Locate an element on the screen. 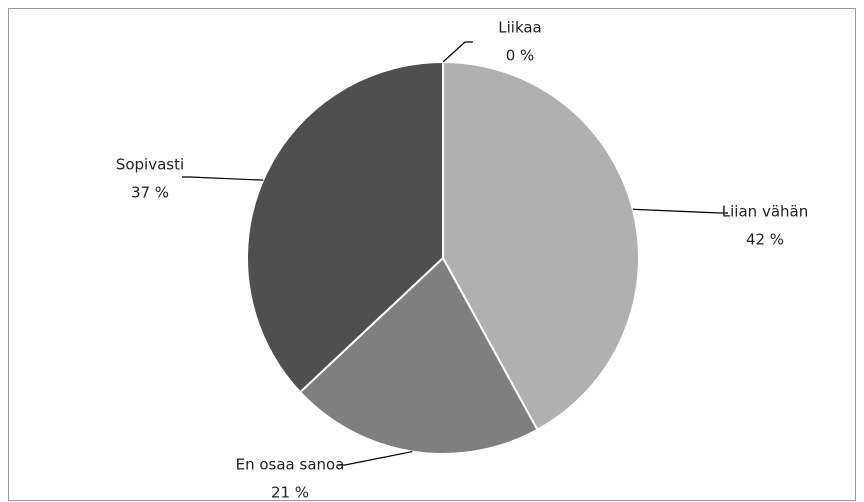 The height and width of the screenshot is (502, 864). category-label: Liikaa is located at coordinates (520, 28).